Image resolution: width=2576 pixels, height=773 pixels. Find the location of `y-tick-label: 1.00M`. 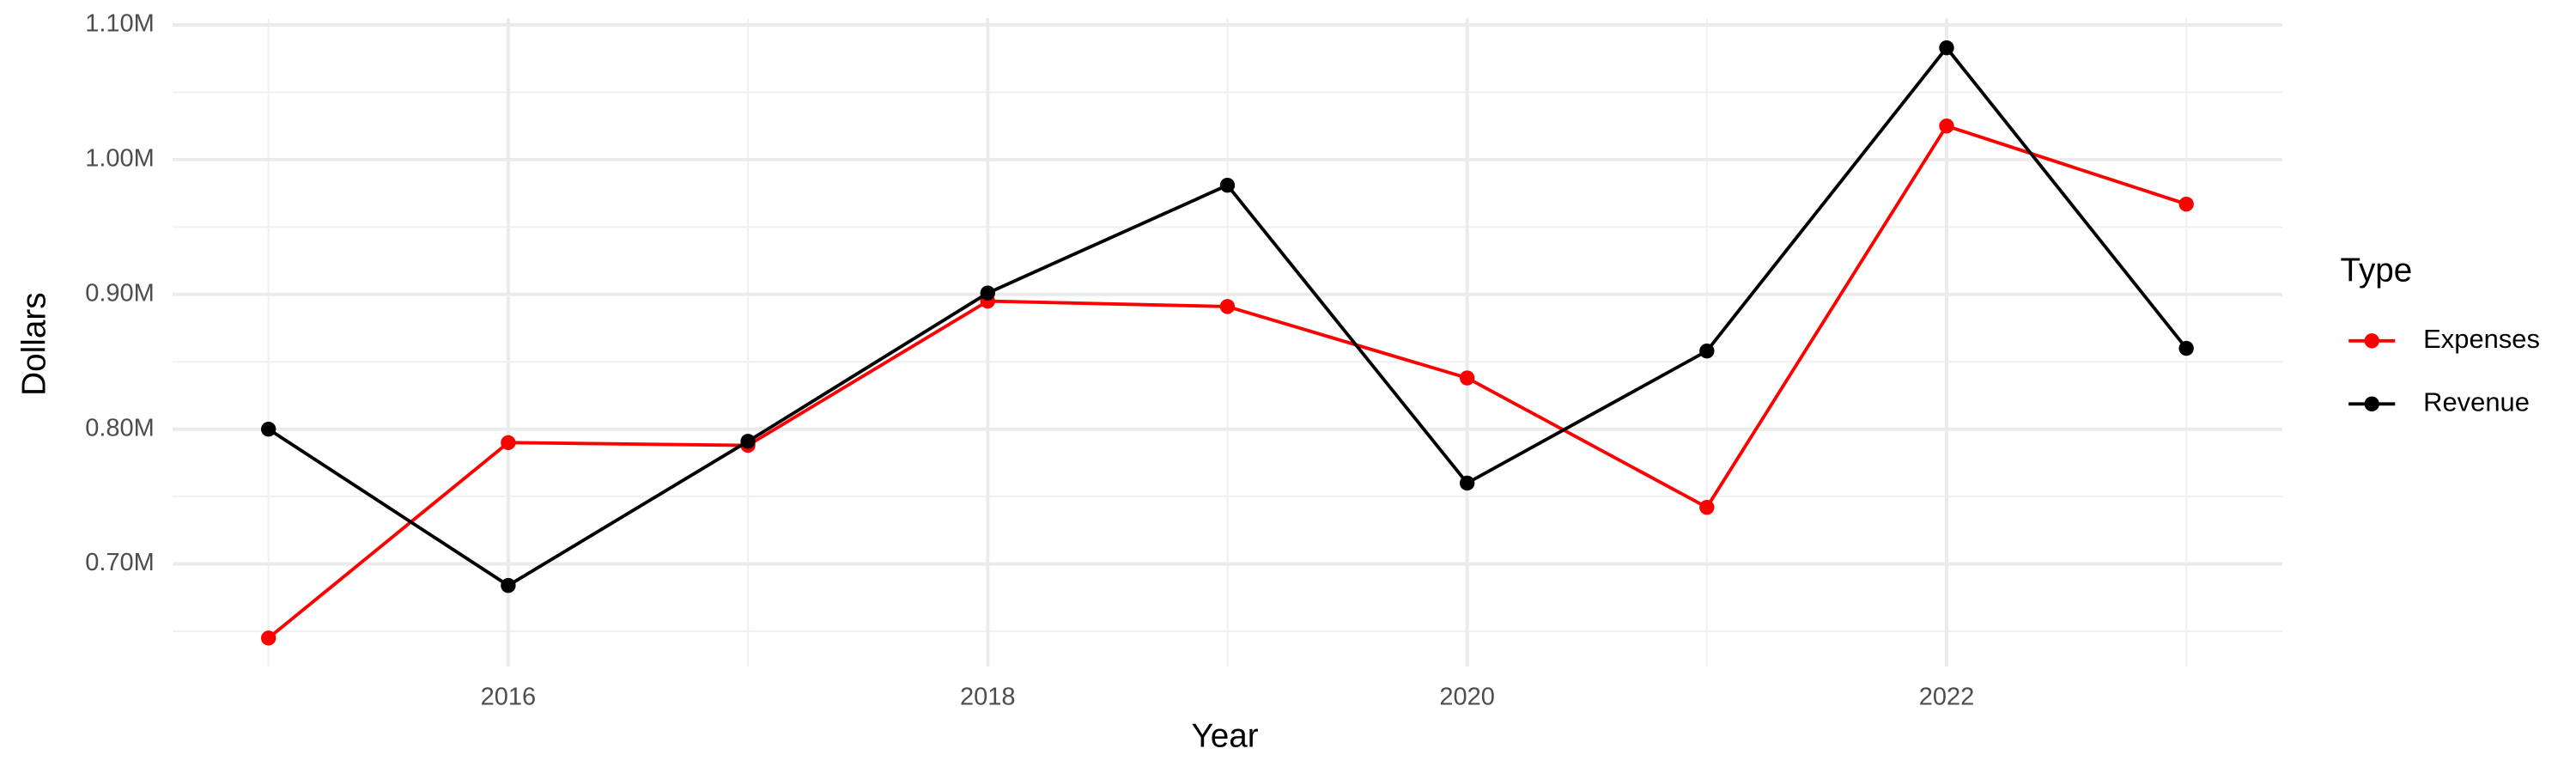

y-tick-label: 1.00M is located at coordinates (120, 159).